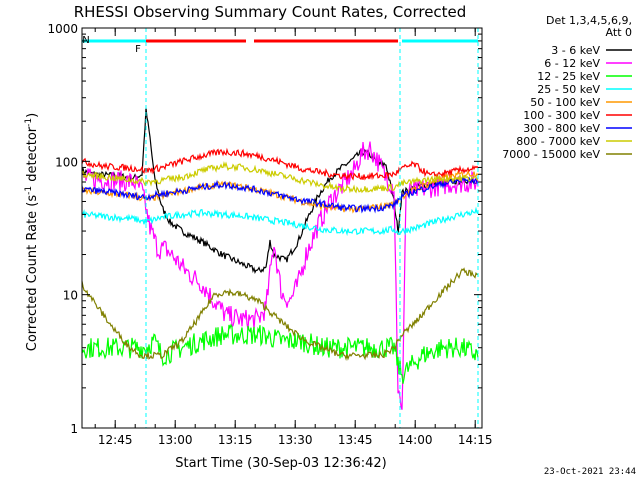 This screenshot has height=480, width=640. What do you see at coordinates (32, 273) in the screenshot?
I see `y-axis-label-main: Corrected Count Rate (s` at bounding box center [32, 273].